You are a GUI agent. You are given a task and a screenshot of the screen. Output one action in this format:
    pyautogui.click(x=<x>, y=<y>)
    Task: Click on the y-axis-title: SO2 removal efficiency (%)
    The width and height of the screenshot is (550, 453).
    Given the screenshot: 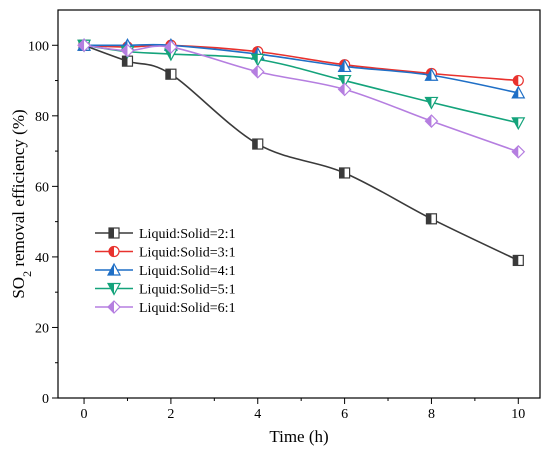 What is the action you would take?
    pyautogui.click(x=21, y=203)
    